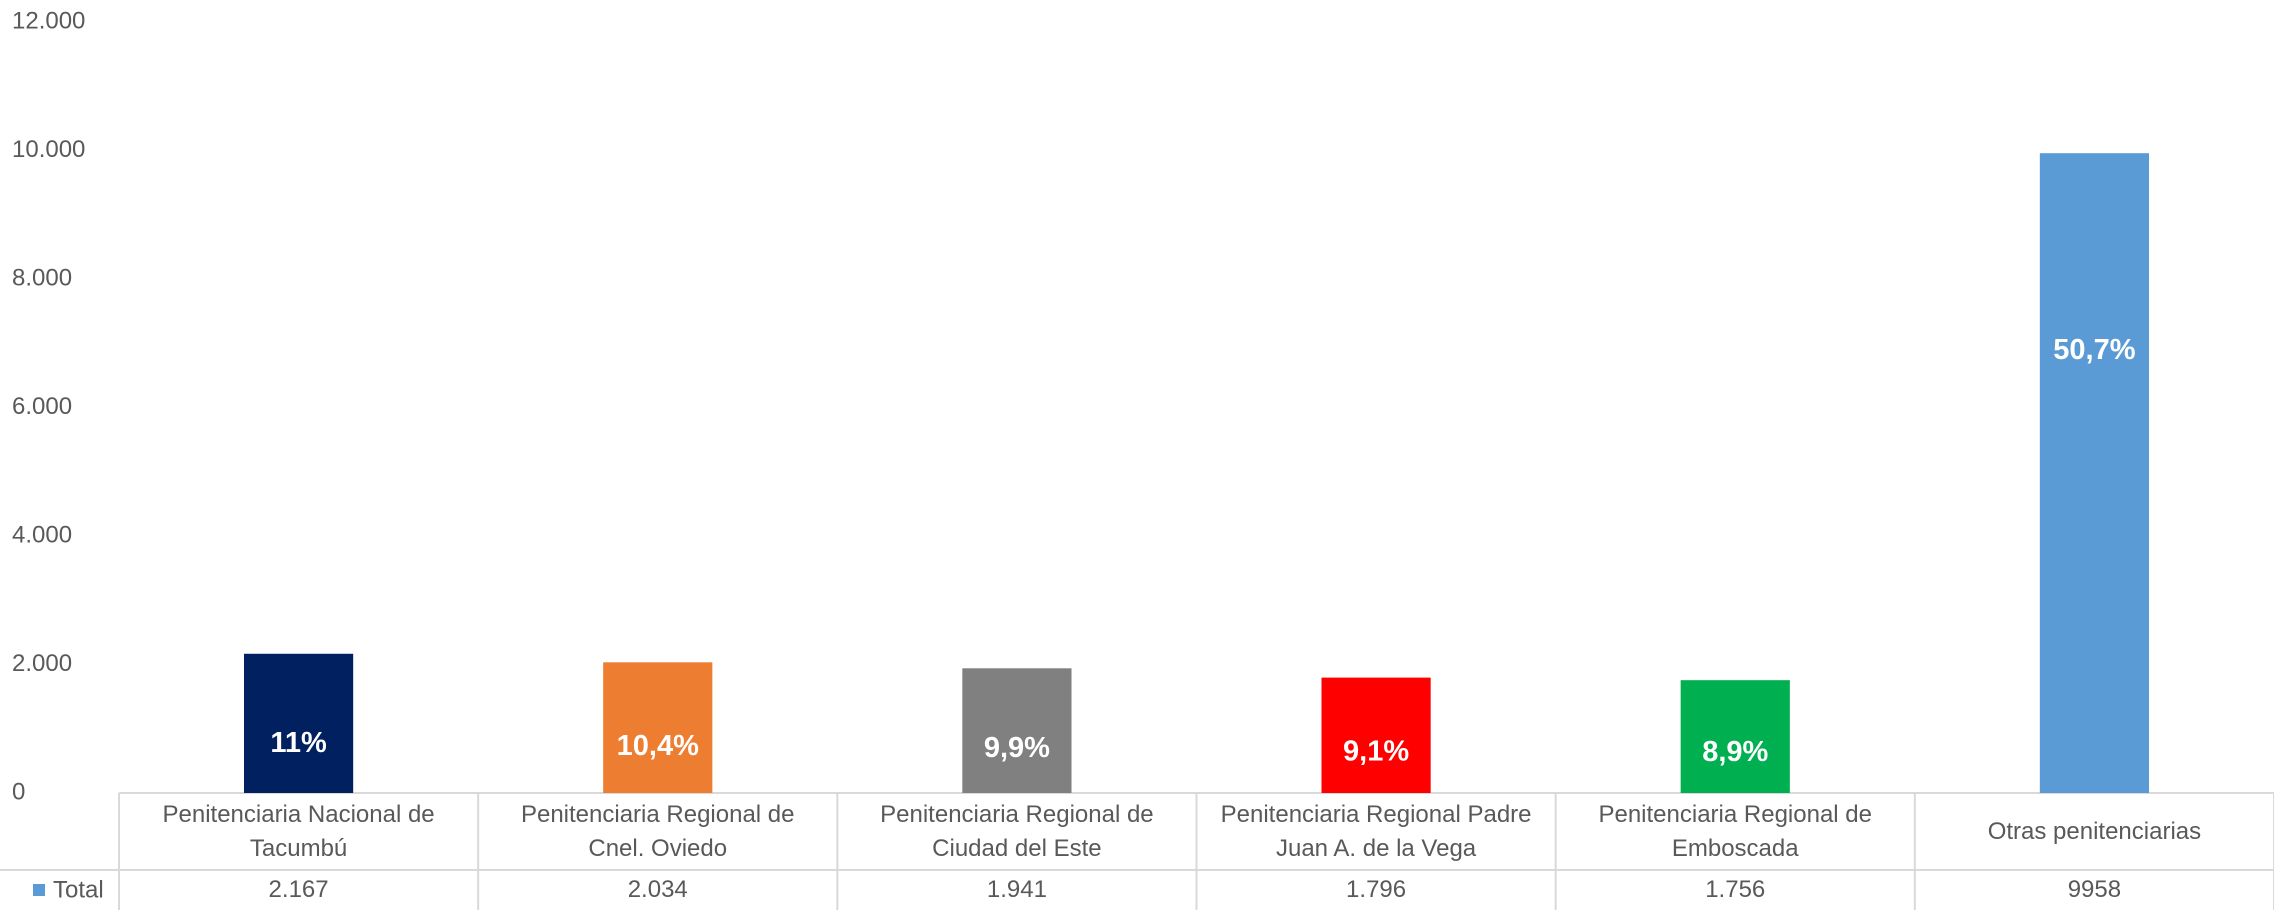 Image resolution: width=2274 pixels, height=910 pixels. I want to click on x-tick-label: Penitenciaria Nacional de Tacumbú, so click(298, 831).